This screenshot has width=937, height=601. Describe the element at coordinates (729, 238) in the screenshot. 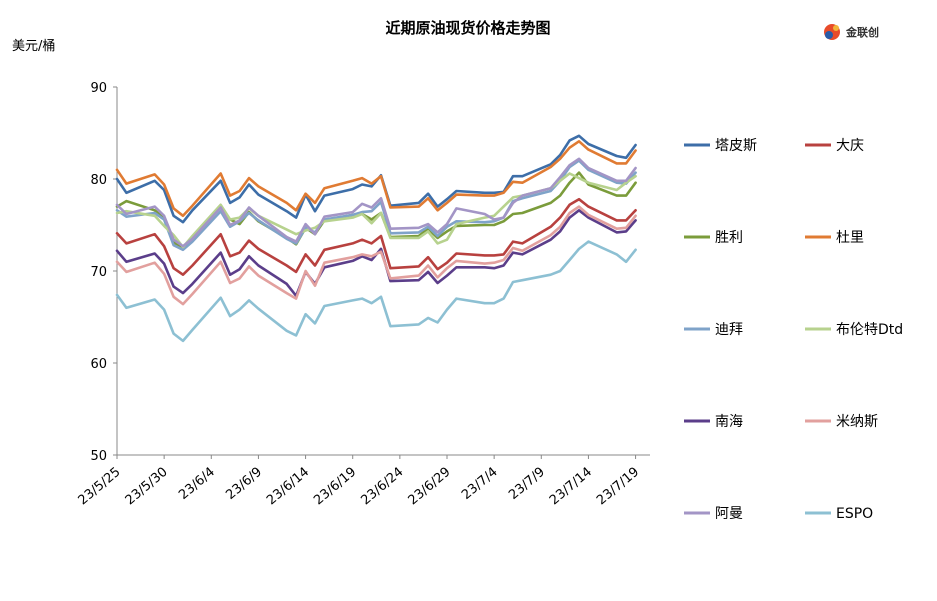

I see `legend-label: 胜利` at that location.